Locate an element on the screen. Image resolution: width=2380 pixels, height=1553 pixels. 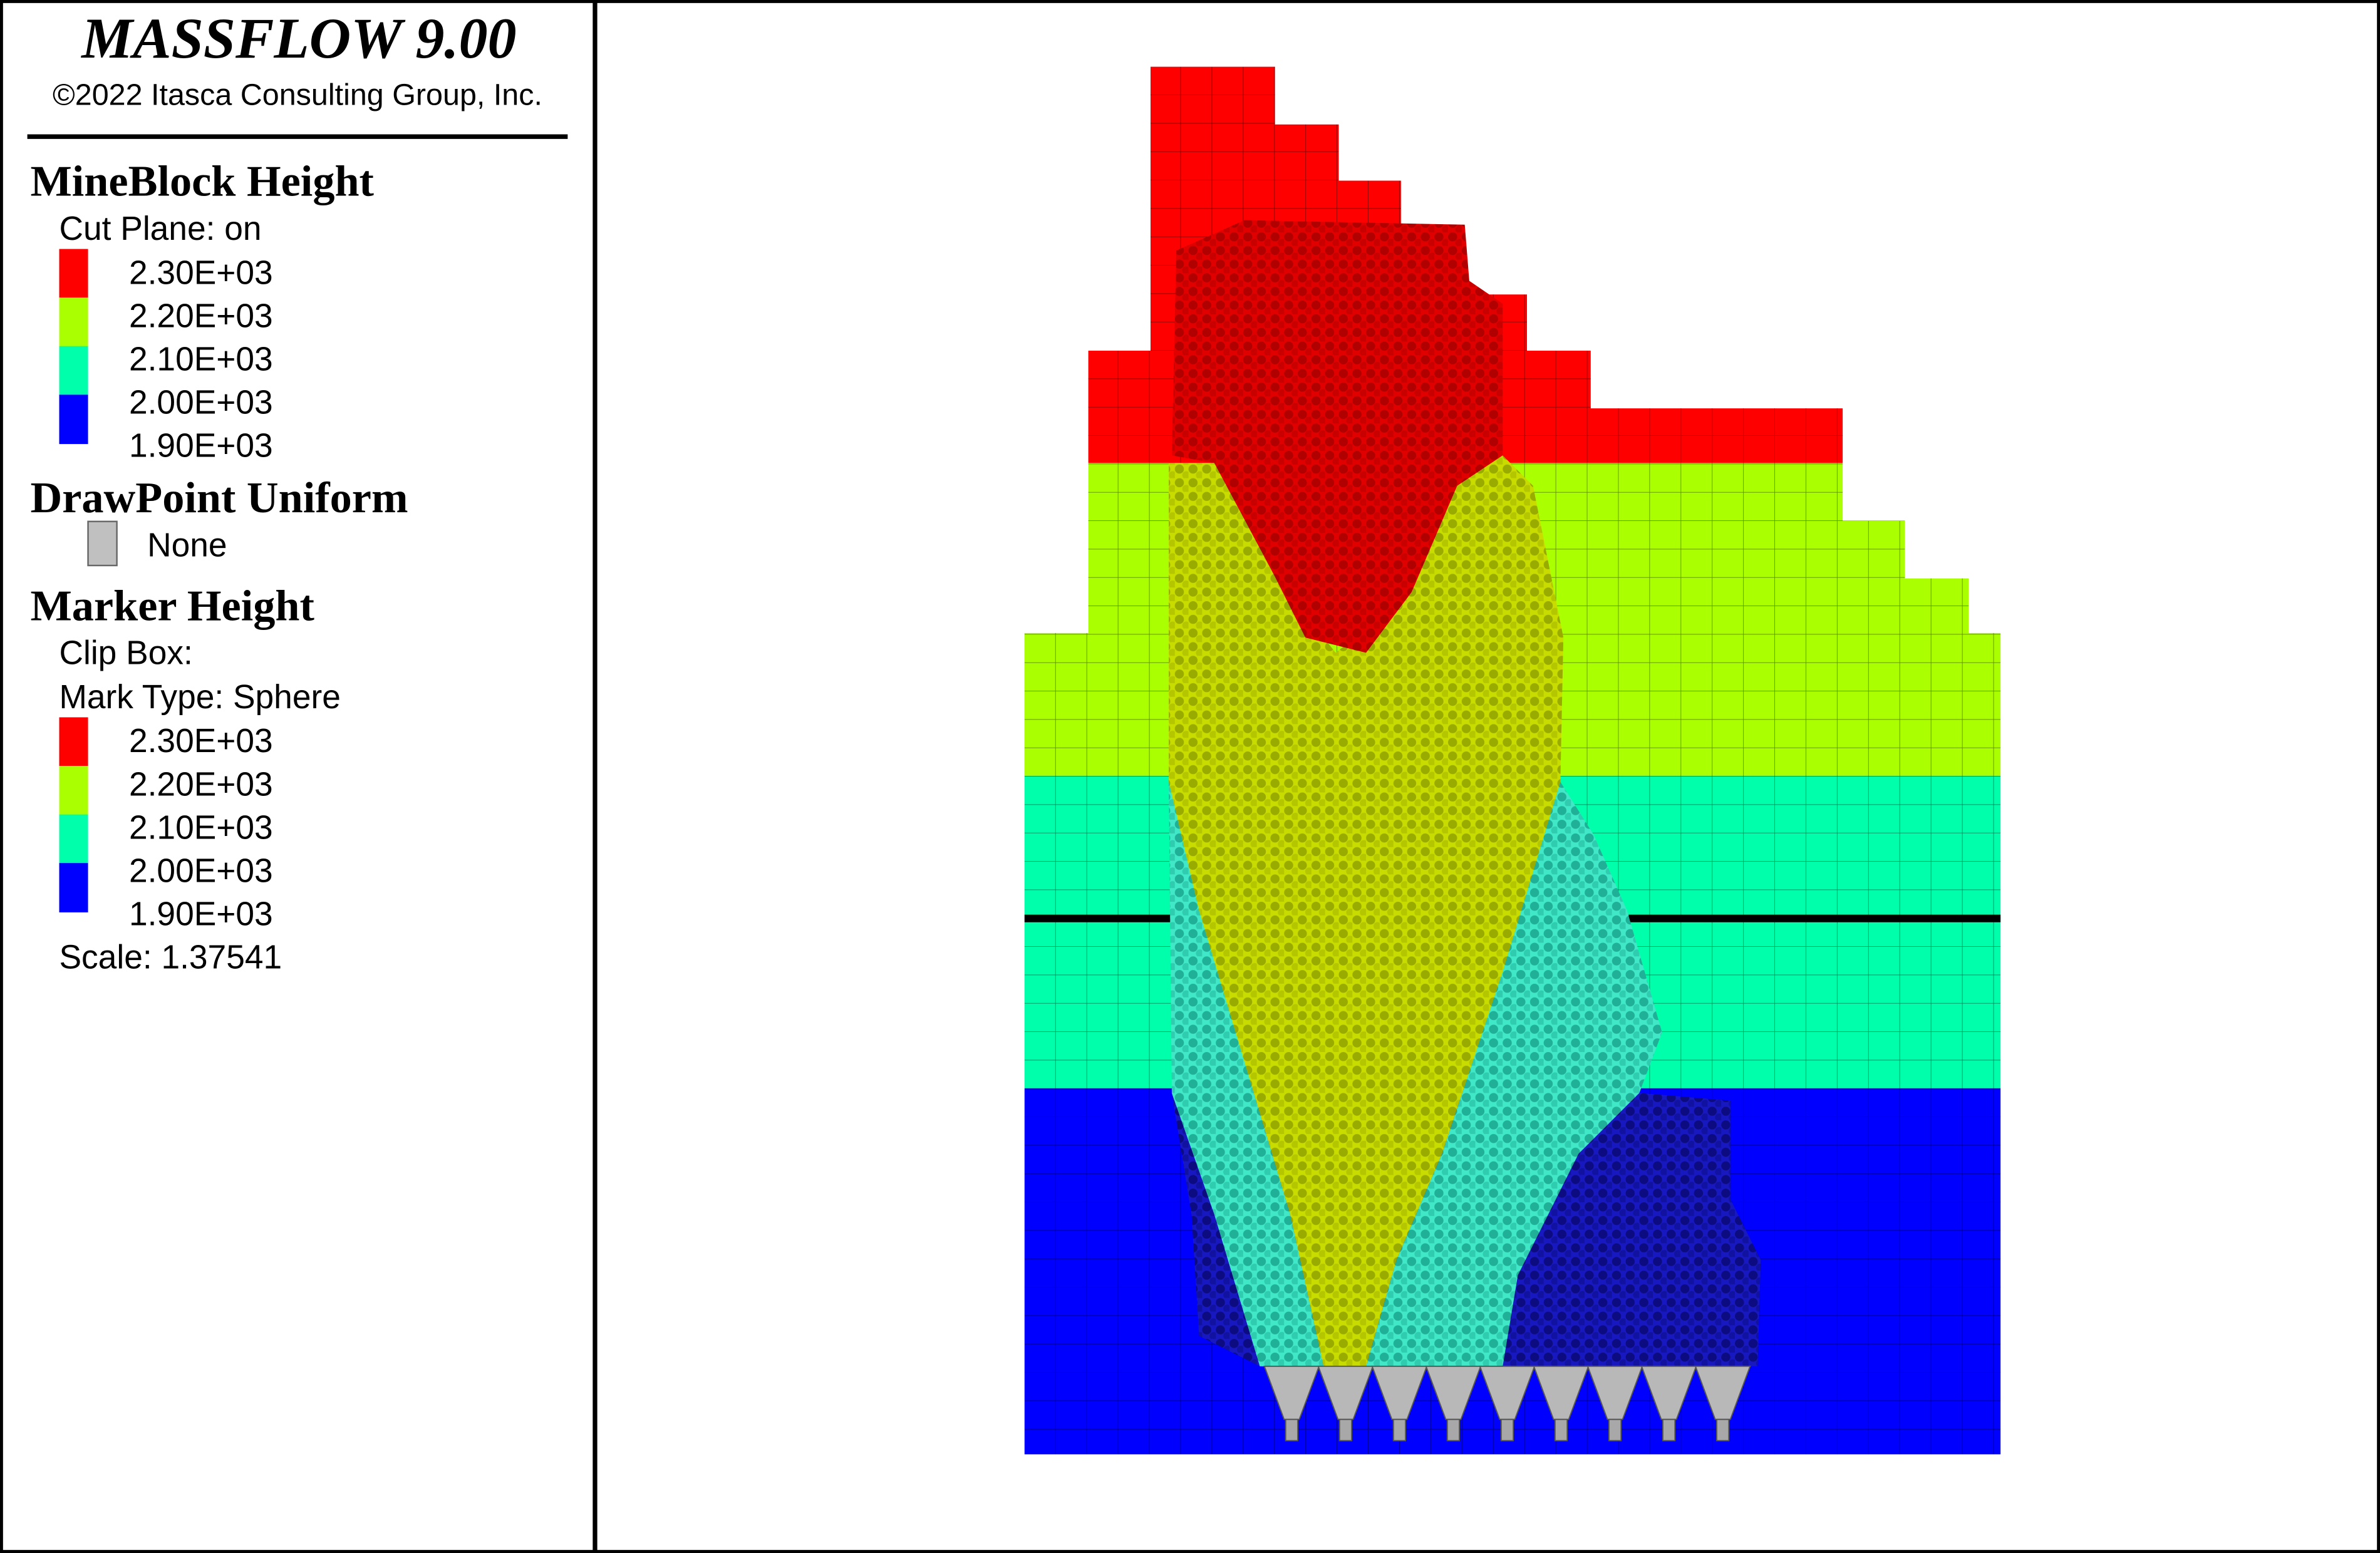
legend-line: Cut Plane: on is located at coordinates (160, 228).